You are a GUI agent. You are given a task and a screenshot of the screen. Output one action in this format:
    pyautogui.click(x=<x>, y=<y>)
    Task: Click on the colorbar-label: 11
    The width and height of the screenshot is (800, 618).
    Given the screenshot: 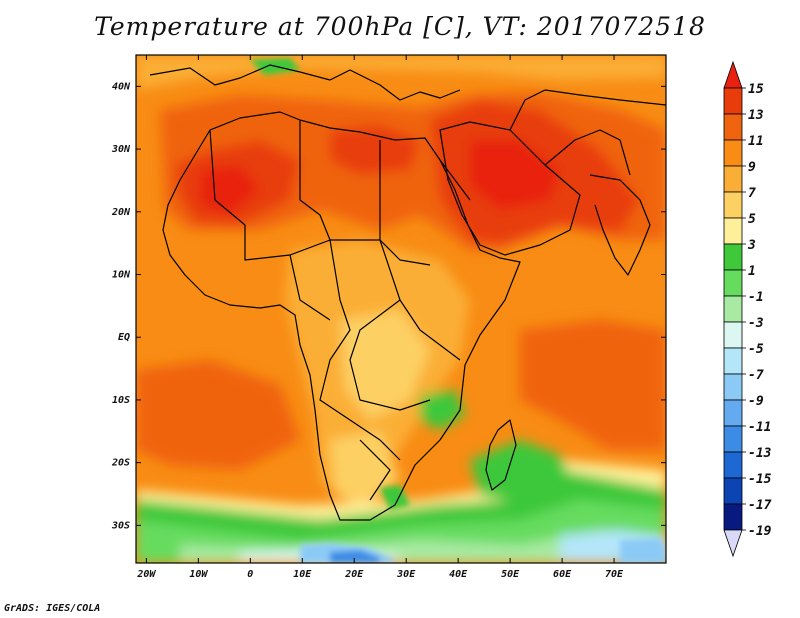 What is the action you would take?
    pyautogui.click(x=756, y=141)
    